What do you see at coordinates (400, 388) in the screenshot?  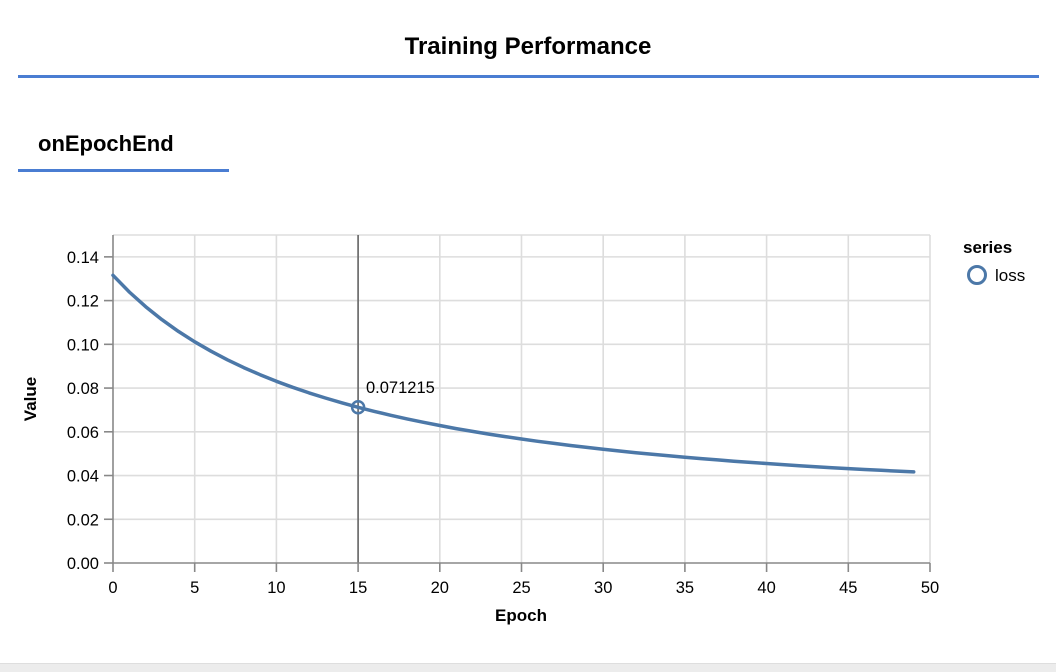 I see `hover-value-label: 0.071215` at bounding box center [400, 388].